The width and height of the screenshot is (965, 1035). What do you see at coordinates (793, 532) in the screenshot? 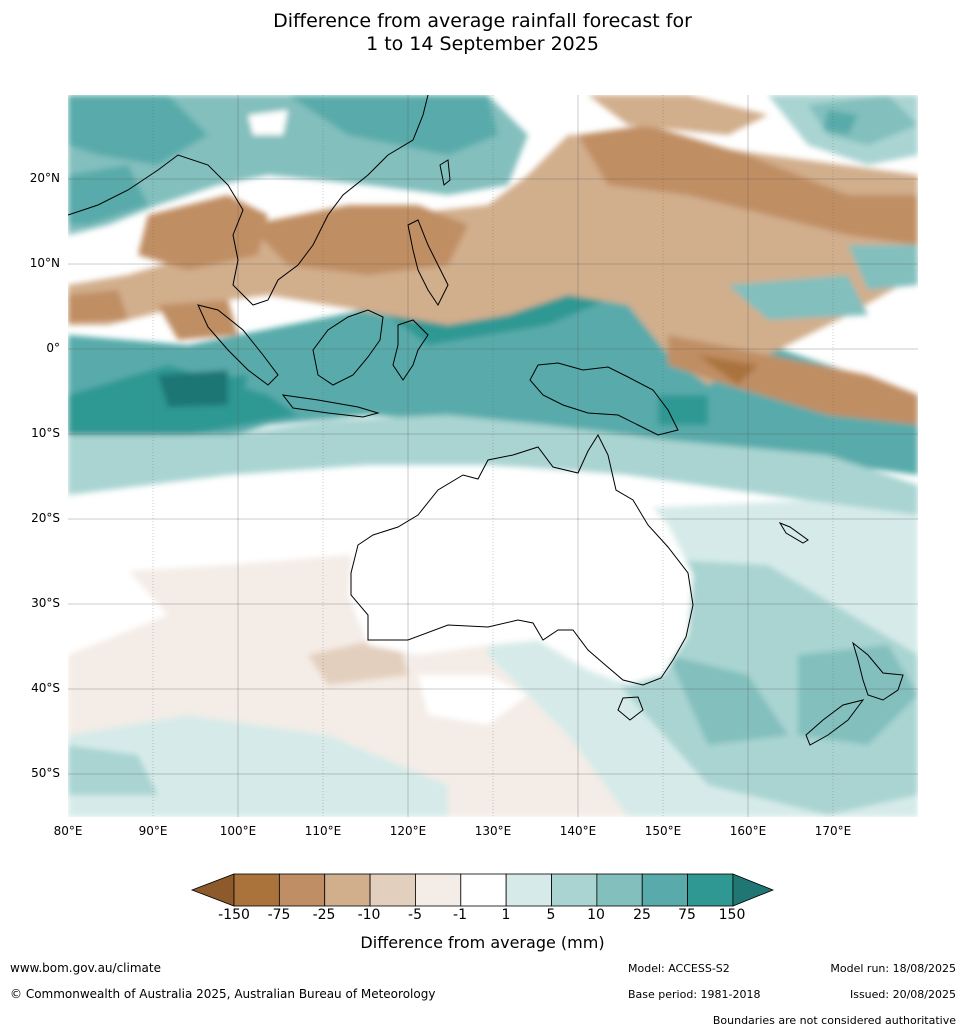
I see `new-caledonia-coastline` at bounding box center [793, 532].